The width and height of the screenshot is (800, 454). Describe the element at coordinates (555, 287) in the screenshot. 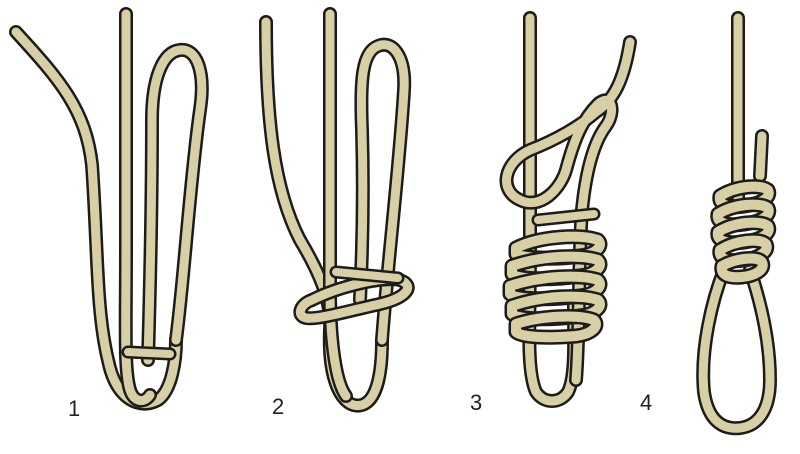

I see `step-3-coils` at that location.